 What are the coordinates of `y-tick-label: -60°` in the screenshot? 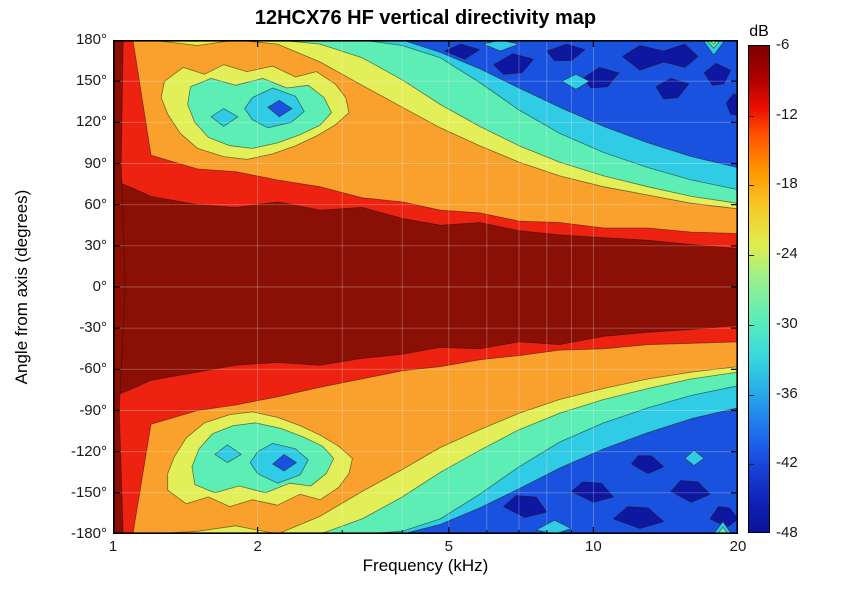 It's located at (93, 369).